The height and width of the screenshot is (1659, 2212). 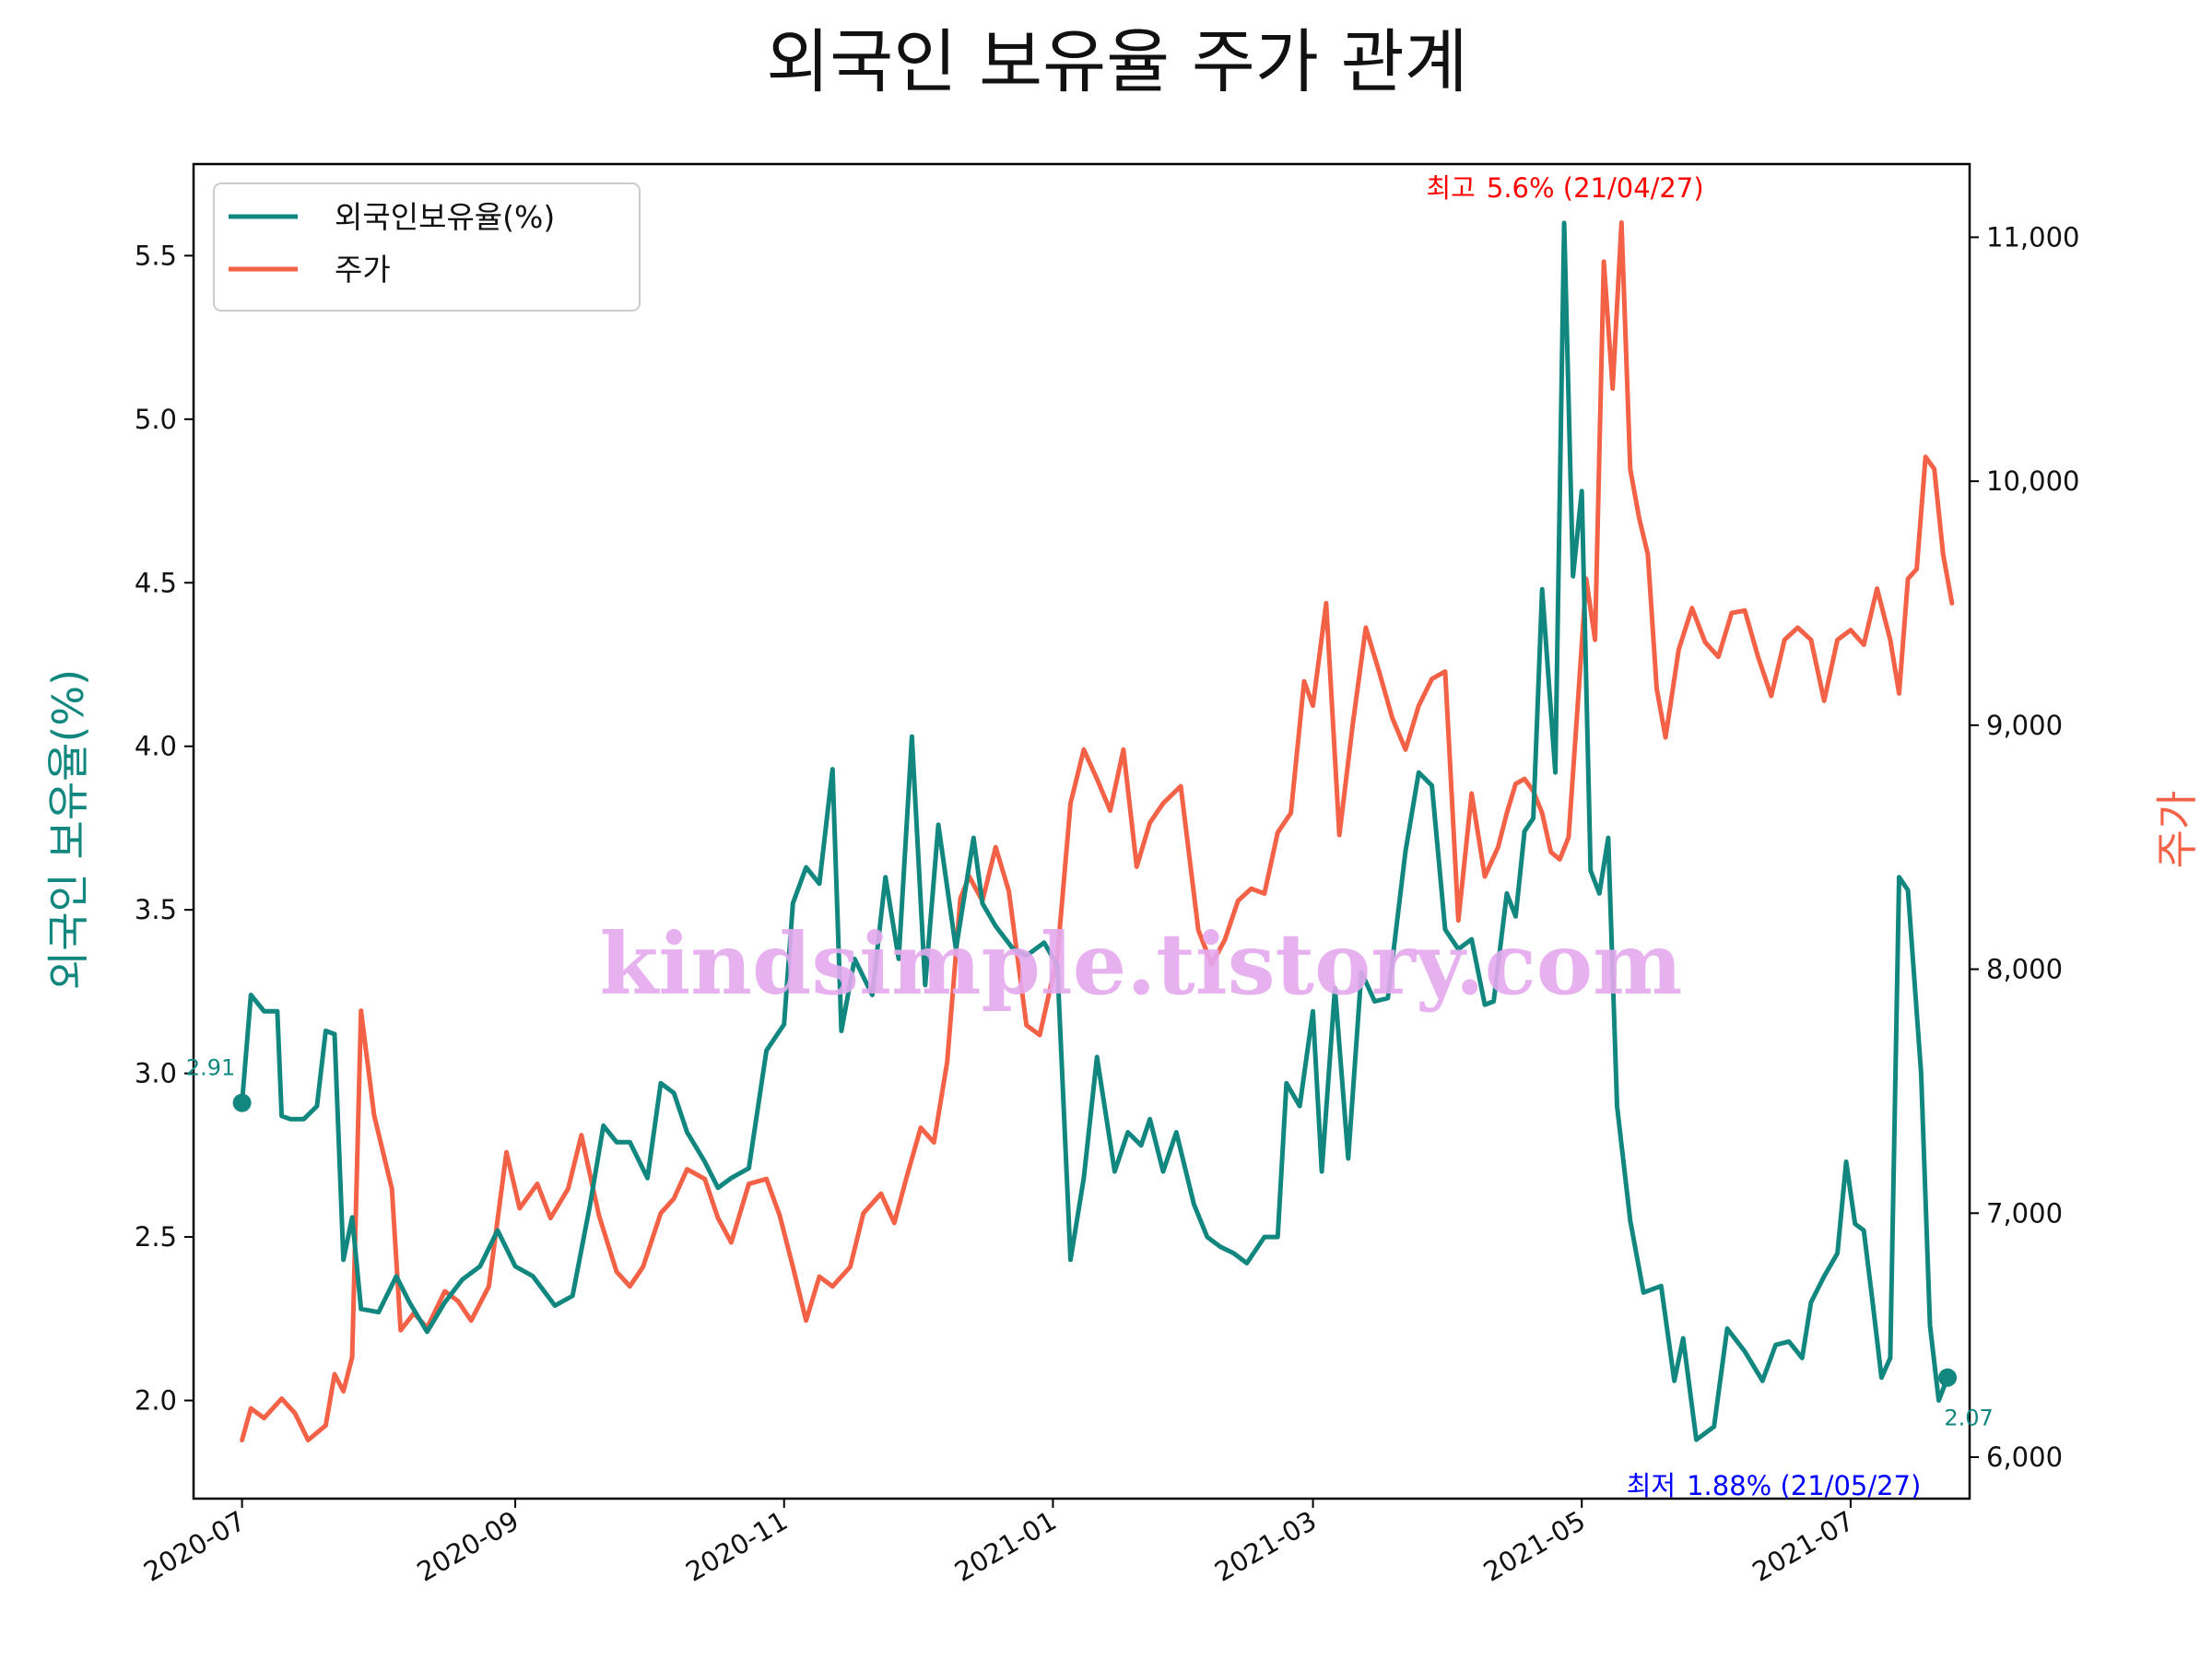 What do you see at coordinates (2024, 725) in the screenshot?
I see `y-right-tick-label: 9,000` at bounding box center [2024, 725].